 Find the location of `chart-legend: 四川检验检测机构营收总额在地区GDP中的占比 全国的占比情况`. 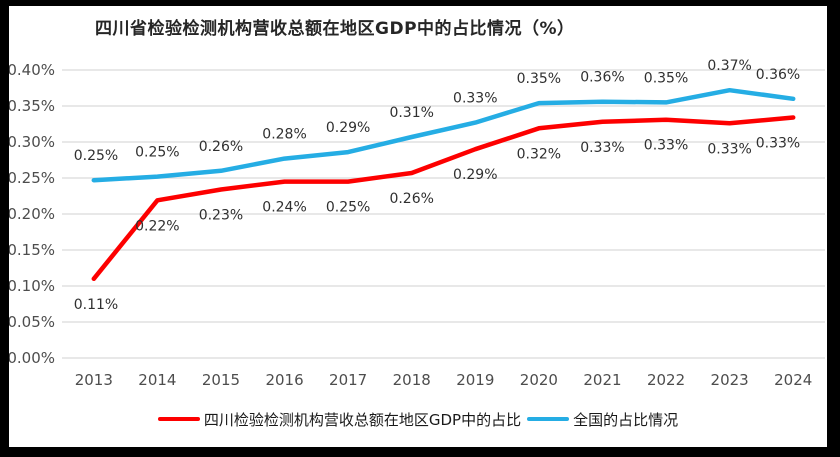

chart-legend: 四川检验检测机构营收总额在地区GDP中的占比 全国的占比情况 is located at coordinates (418, 419).